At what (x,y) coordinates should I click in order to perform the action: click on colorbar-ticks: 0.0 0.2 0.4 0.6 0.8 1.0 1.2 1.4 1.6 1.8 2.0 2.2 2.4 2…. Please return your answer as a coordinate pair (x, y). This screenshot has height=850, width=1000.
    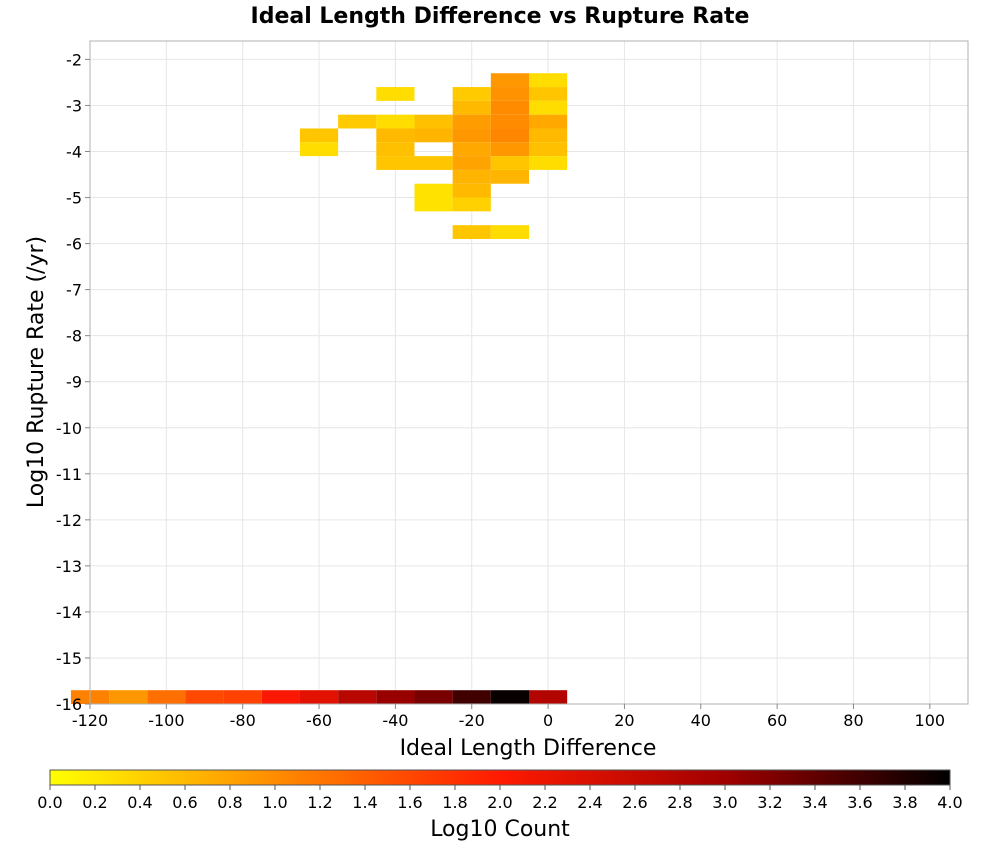
    Looking at the image, I should click on (500, 798).